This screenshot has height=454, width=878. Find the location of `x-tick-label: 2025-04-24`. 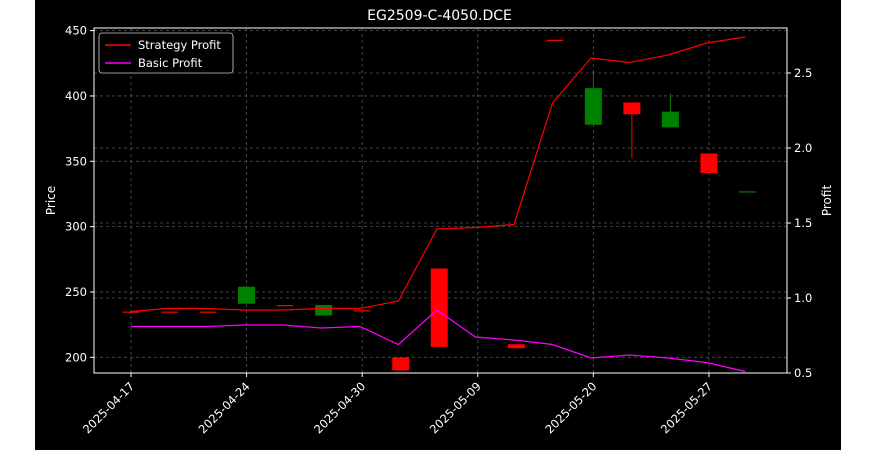

x-tick-label: 2025-04-24 is located at coordinates (224, 407).